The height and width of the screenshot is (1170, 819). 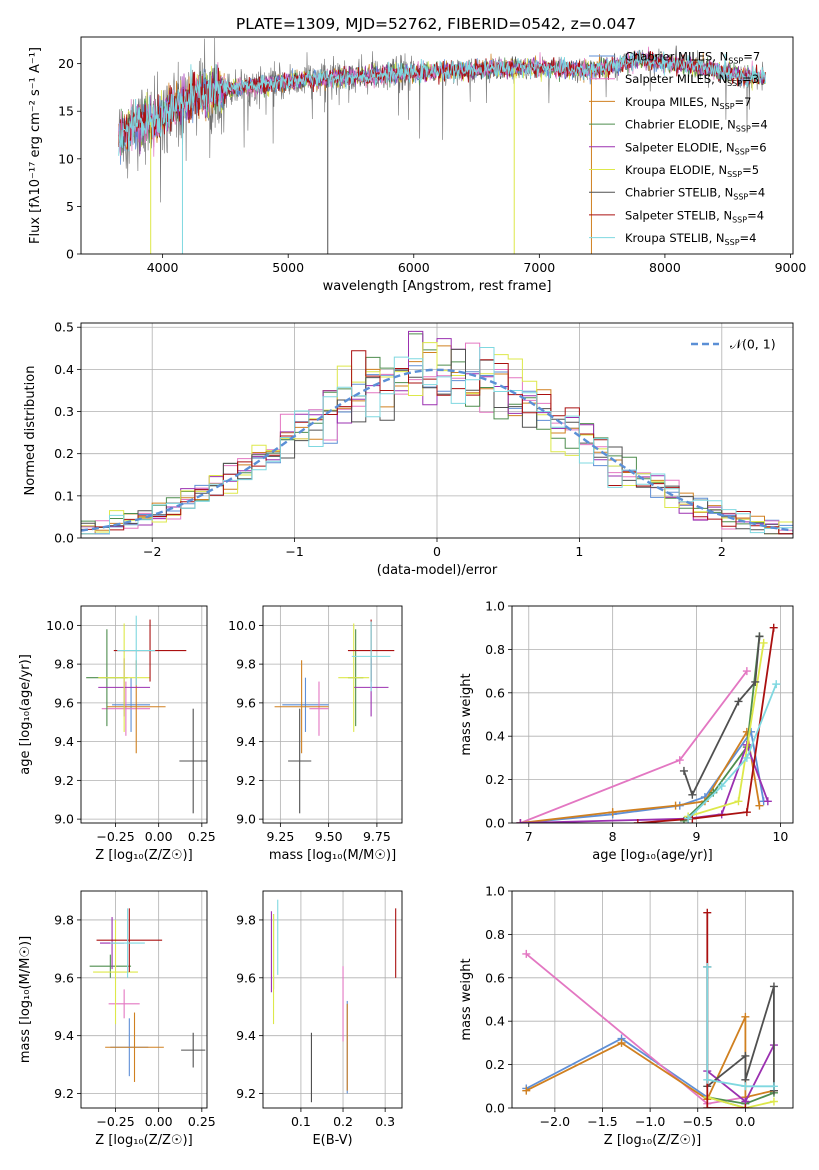 I want to click on legend-entry: Salpeter ELODIE, NSSP=6, so click(x=696, y=148).